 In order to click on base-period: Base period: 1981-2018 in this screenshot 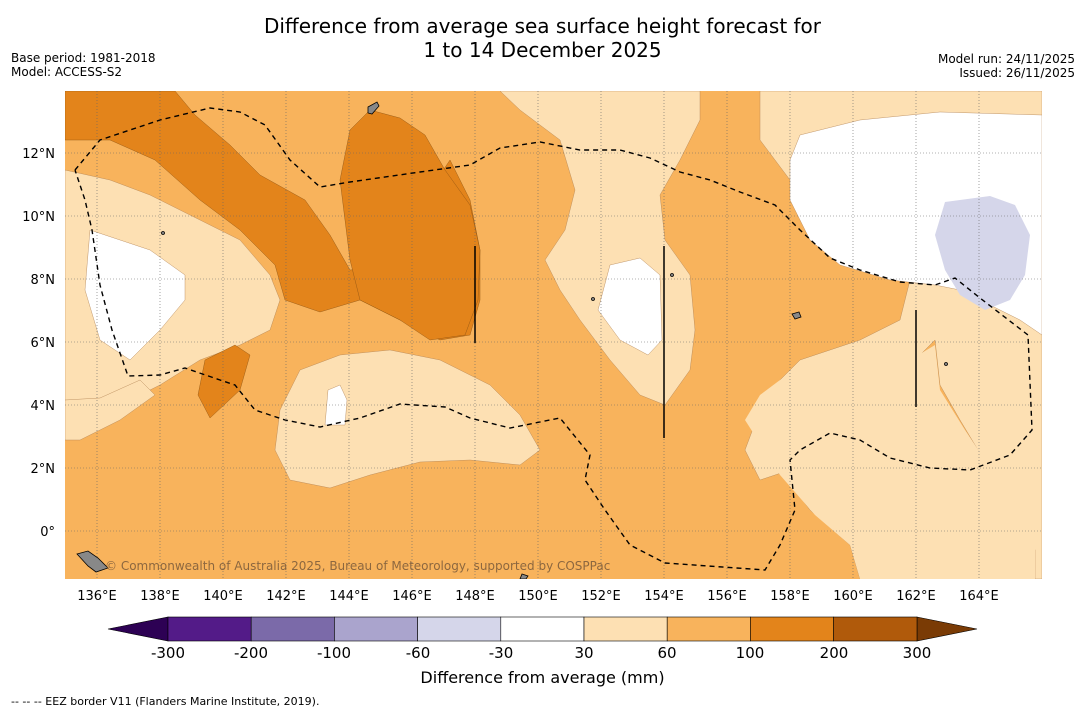, I will do `click(83, 58)`.